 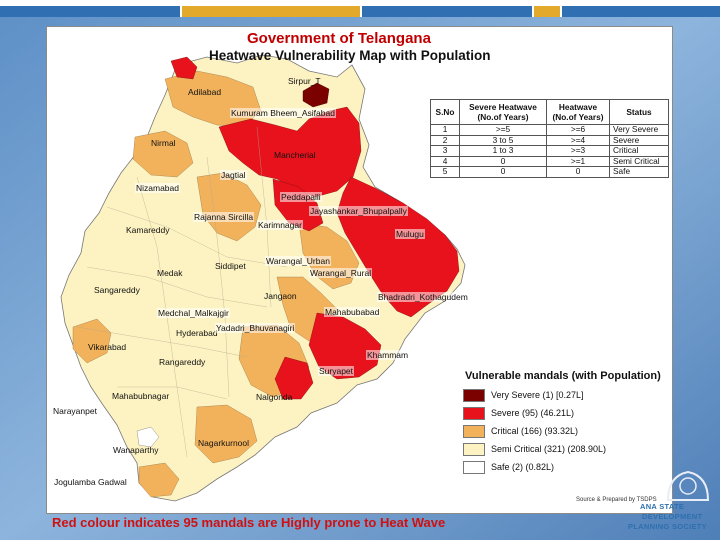 What do you see at coordinates (226, 434) in the screenshot?
I see `critical-region-south` at bounding box center [226, 434].